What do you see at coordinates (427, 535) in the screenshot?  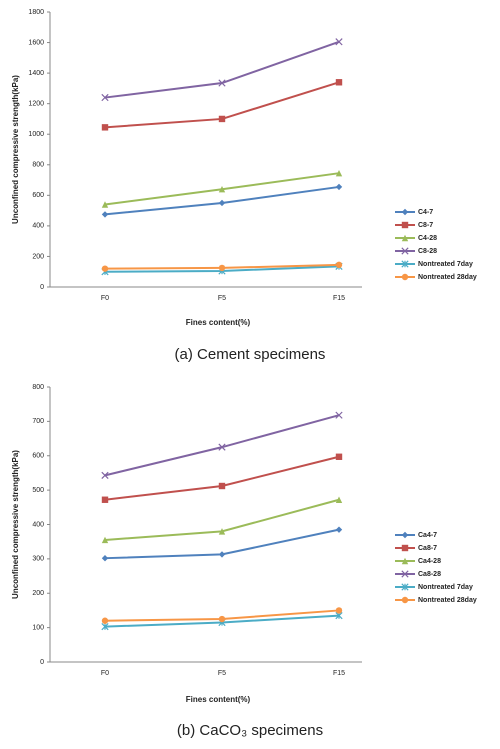 I see `legend-label: Ca4-7` at bounding box center [427, 535].